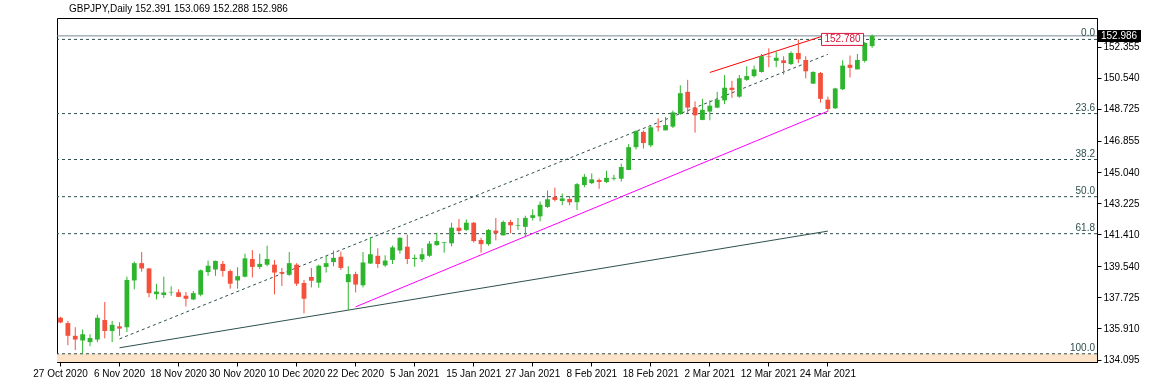 Image resolution: width=1169 pixels, height=387 pixels. I want to click on y-tick-label: 152.355, so click(1122, 47).